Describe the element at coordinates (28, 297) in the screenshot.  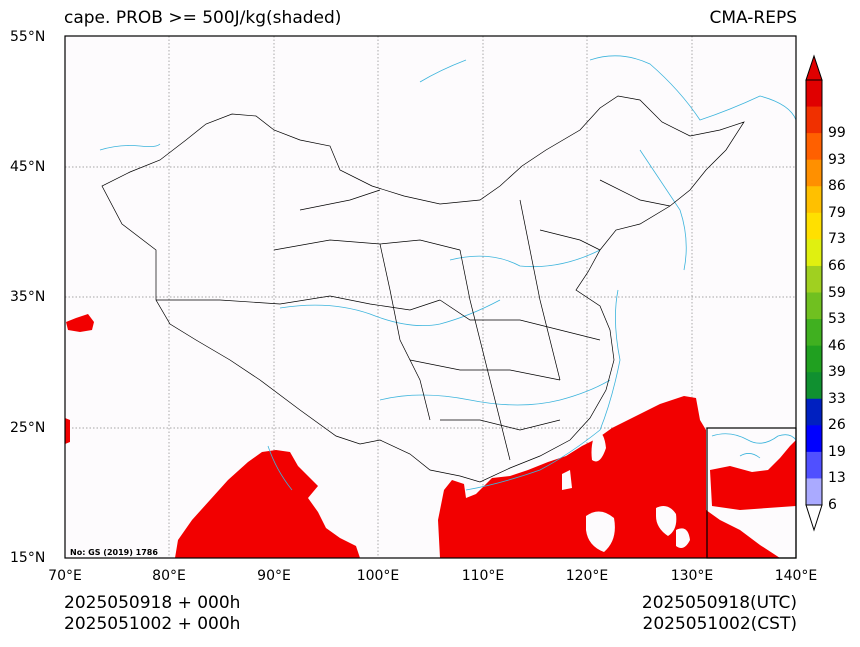
I see `lat-label-35: 35°N` at that location.